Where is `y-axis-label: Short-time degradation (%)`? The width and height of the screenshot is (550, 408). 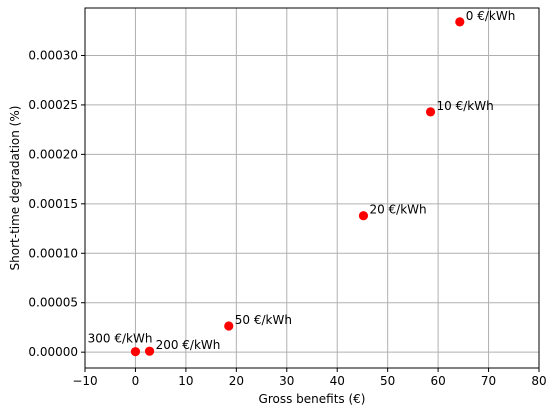
y-axis-label: Short-time degradation (%) is located at coordinates (15, 188).